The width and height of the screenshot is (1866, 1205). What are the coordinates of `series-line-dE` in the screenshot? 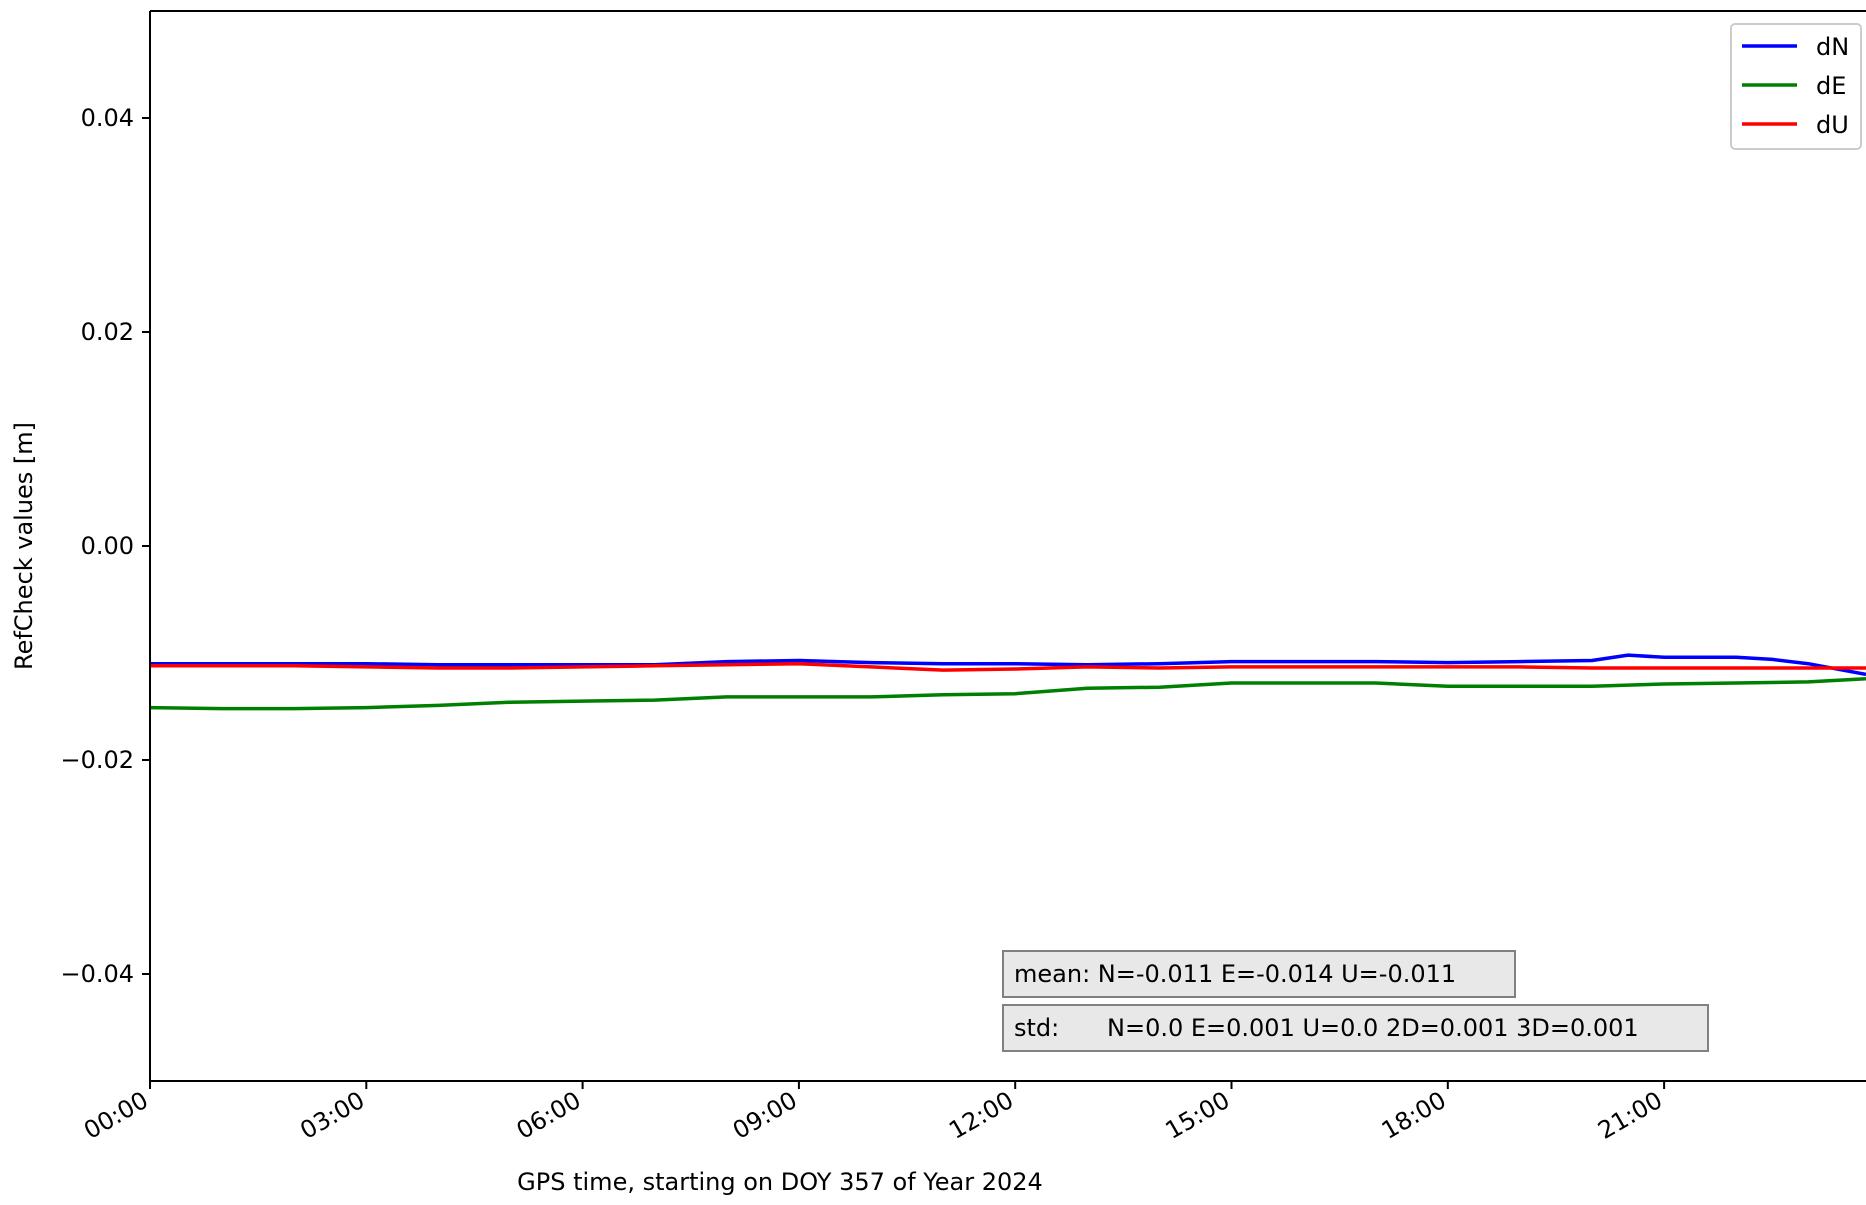 It's located at (1007, 693).